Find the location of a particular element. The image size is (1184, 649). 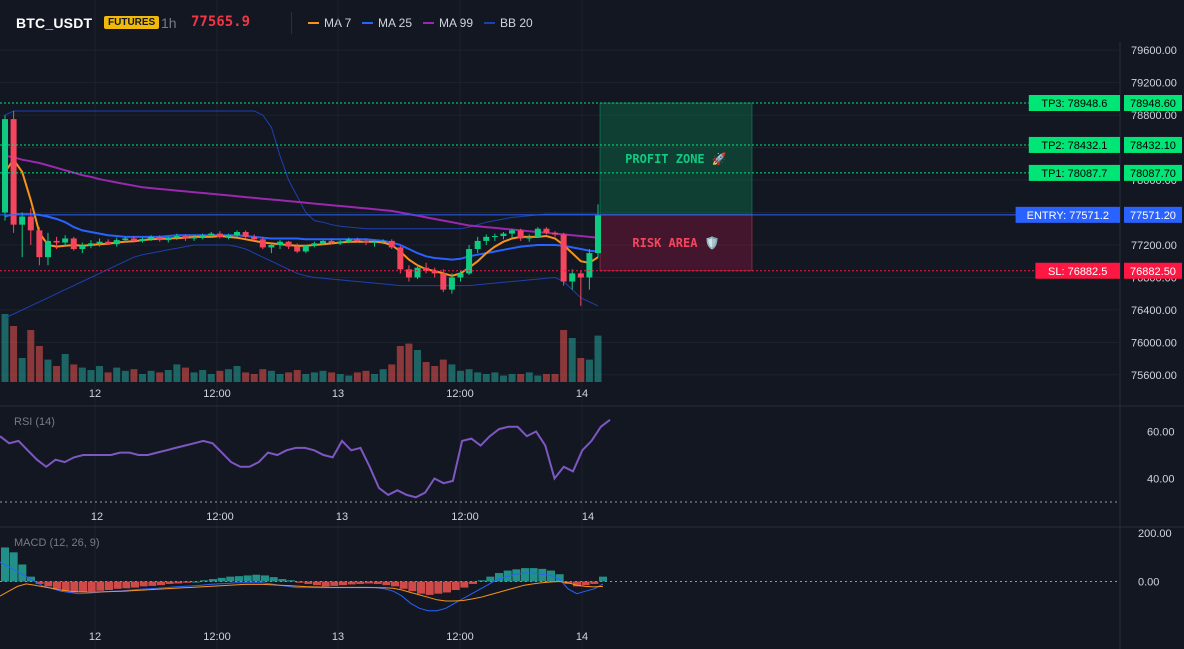

legend-bb20: BB 20 is located at coordinates (508, 23).